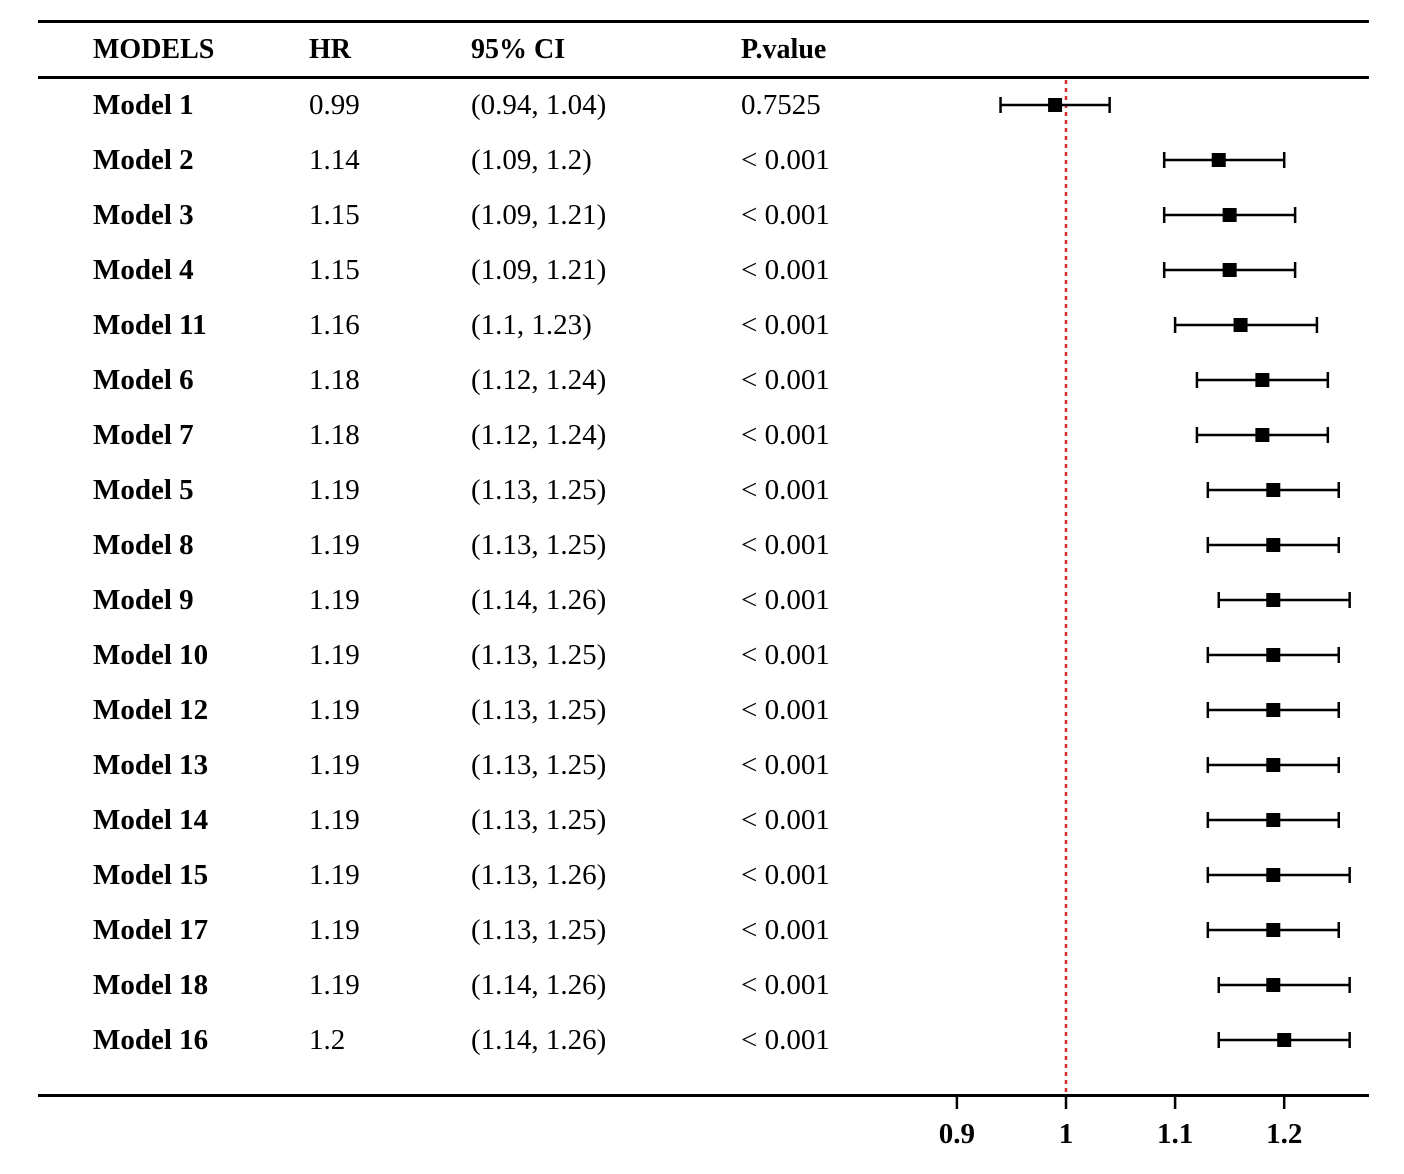 This screenshot has width=1404, height=1174. What do you see at coordinates (703, 1095) in the screenshot?
I see `axis-line` at bounding box center [703, 1095].